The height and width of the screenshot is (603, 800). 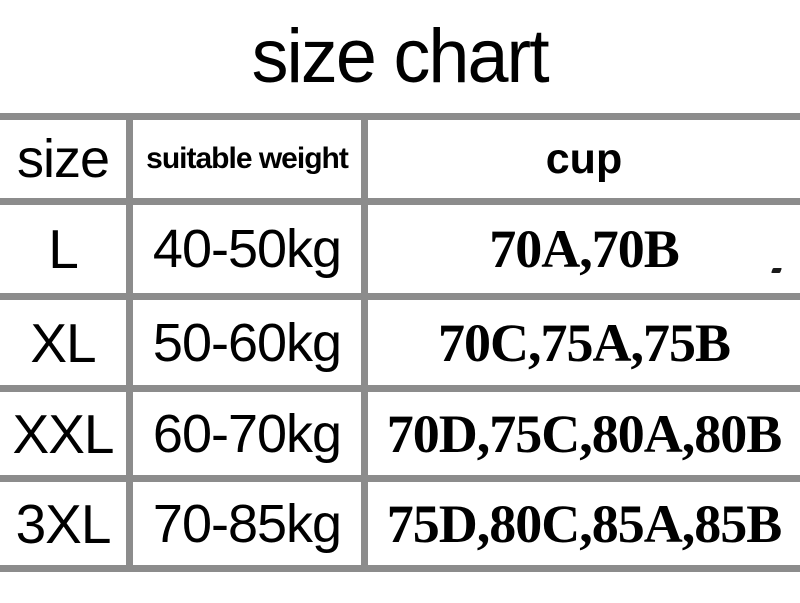 I want to click on weight-cell: 40-50kg, so click(x=243, y=249).